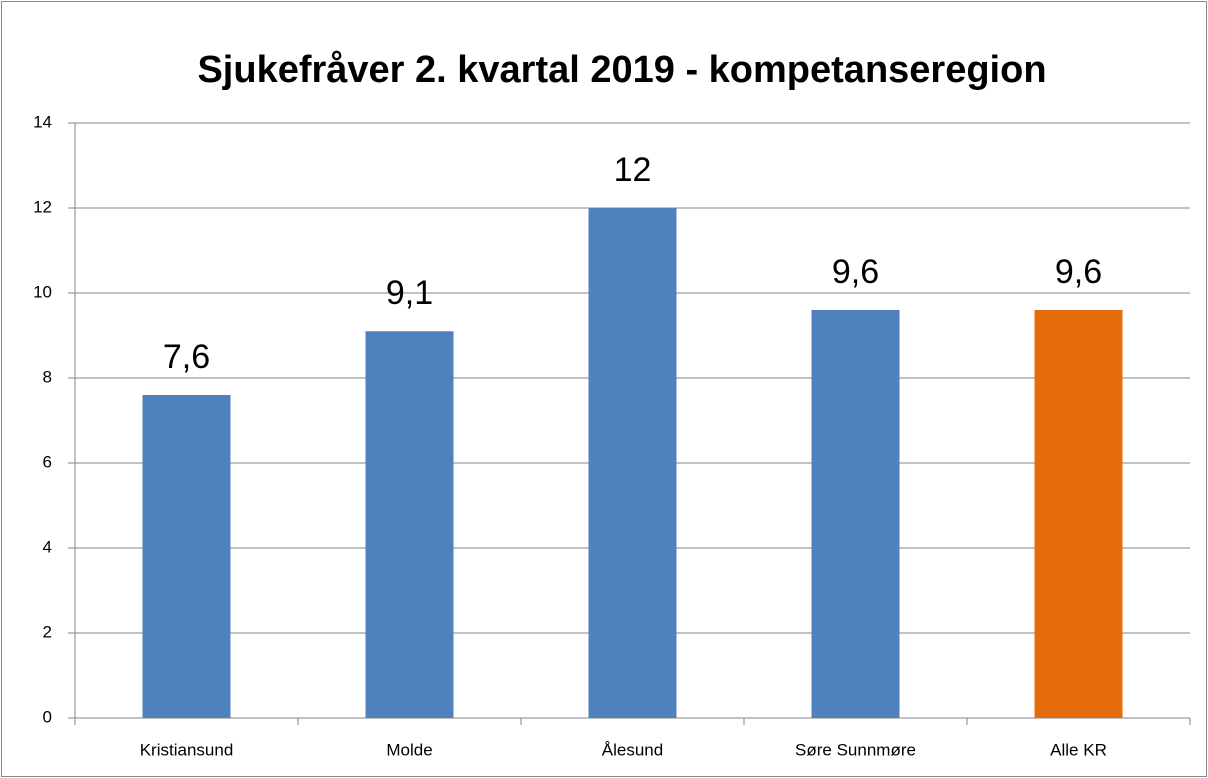  I want to click on y-tick-label: 6, so click(47, 461).